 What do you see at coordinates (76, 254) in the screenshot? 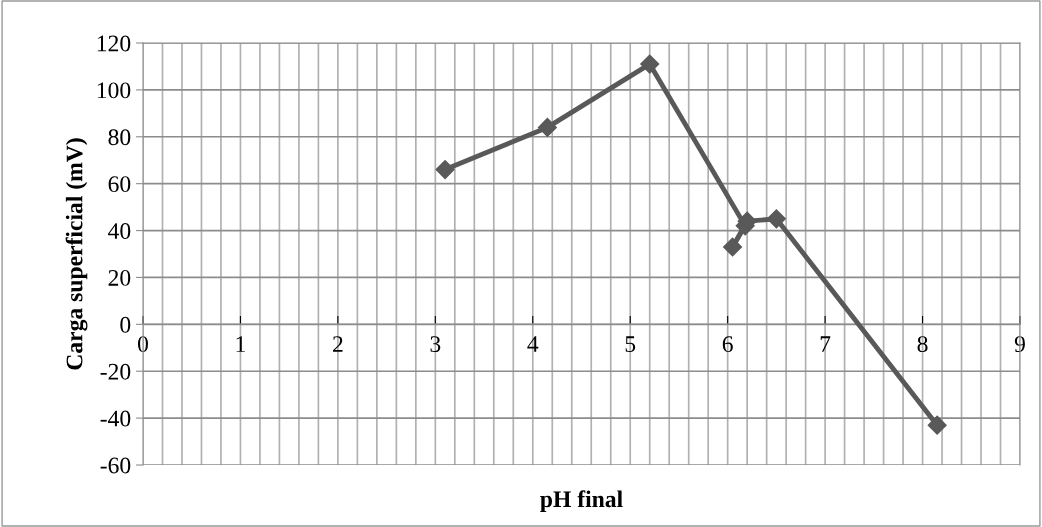
I see `y-axis-title: Carga superficial (mV)` at bounding box center [76, 254].